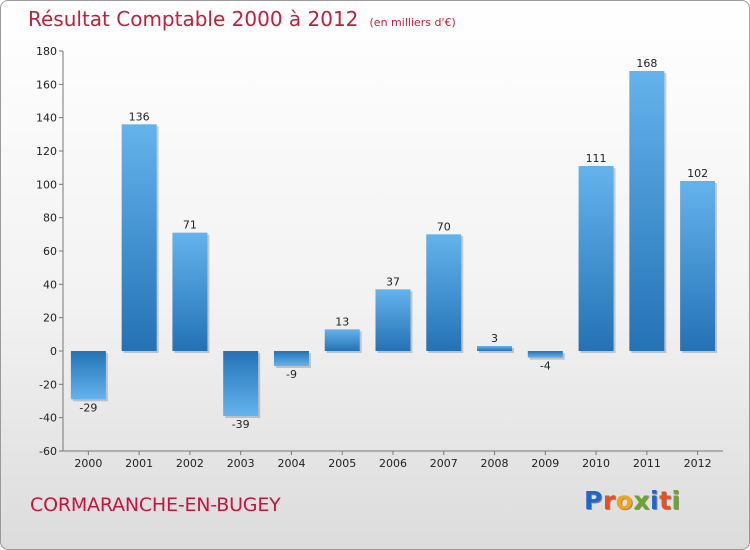 This screenshot has width=750, height=550. Describe the element at coordinates (342, 463) in the screenshot. I see `x-tick-label: 2005` at that location.